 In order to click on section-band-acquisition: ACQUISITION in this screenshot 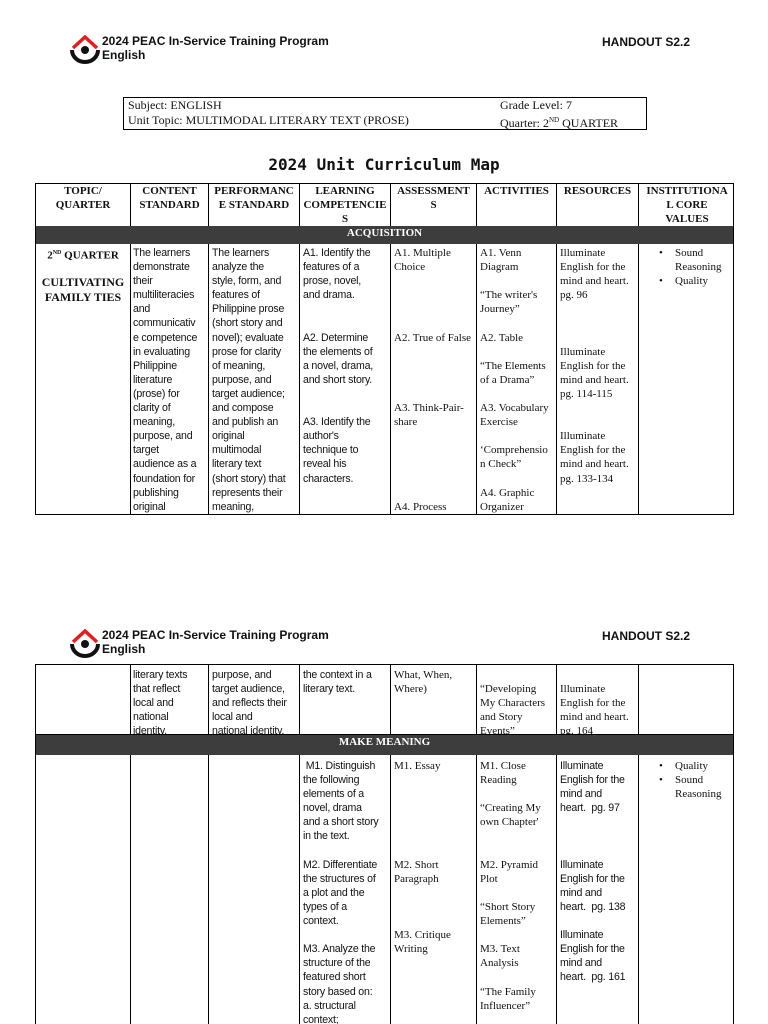, I will do `click(384, 235)`.